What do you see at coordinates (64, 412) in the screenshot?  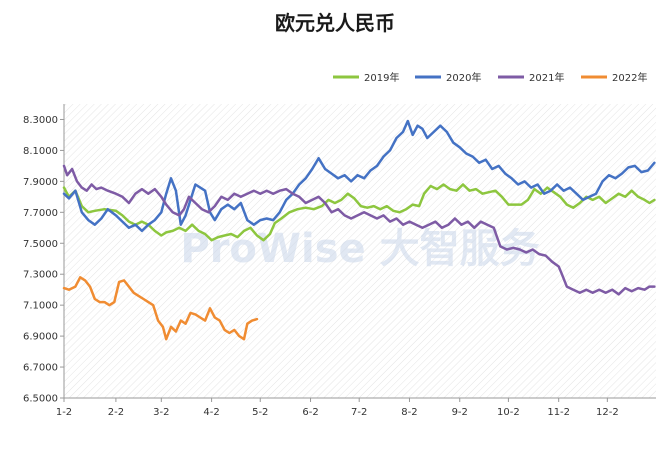 I see `x-tick-label: 1-2` at bounding box center [64, 412].